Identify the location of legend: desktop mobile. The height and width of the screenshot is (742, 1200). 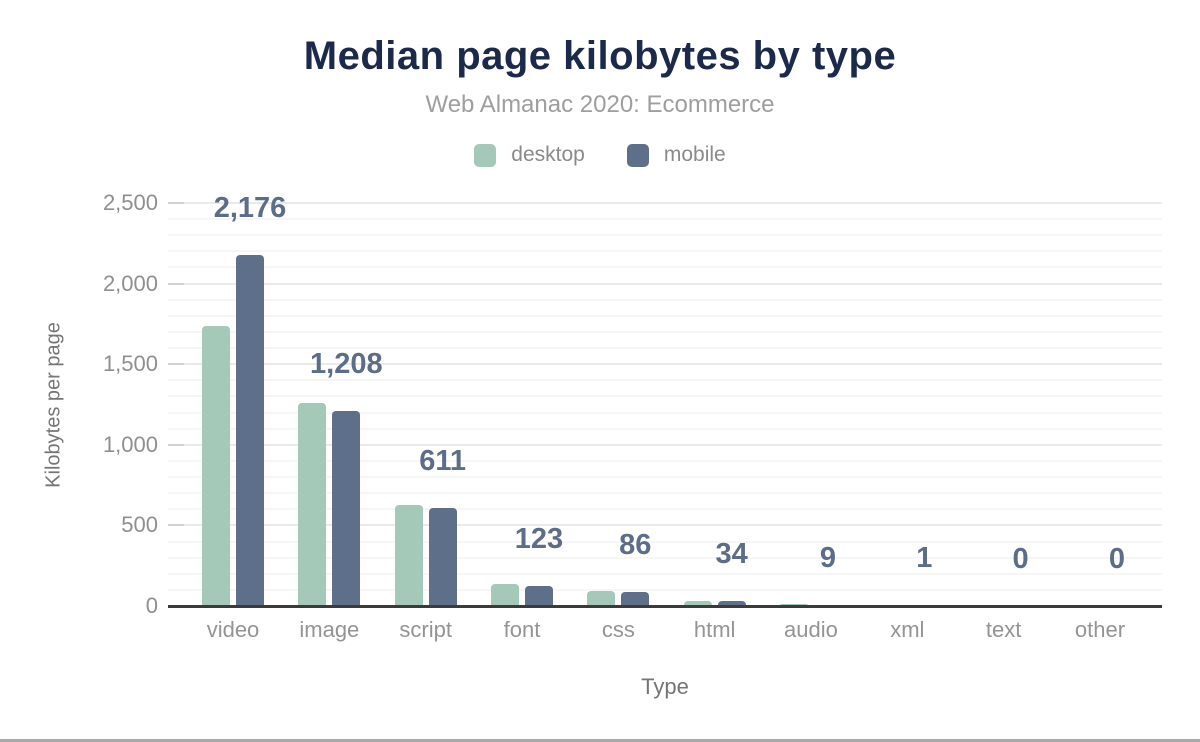
(600, 155).